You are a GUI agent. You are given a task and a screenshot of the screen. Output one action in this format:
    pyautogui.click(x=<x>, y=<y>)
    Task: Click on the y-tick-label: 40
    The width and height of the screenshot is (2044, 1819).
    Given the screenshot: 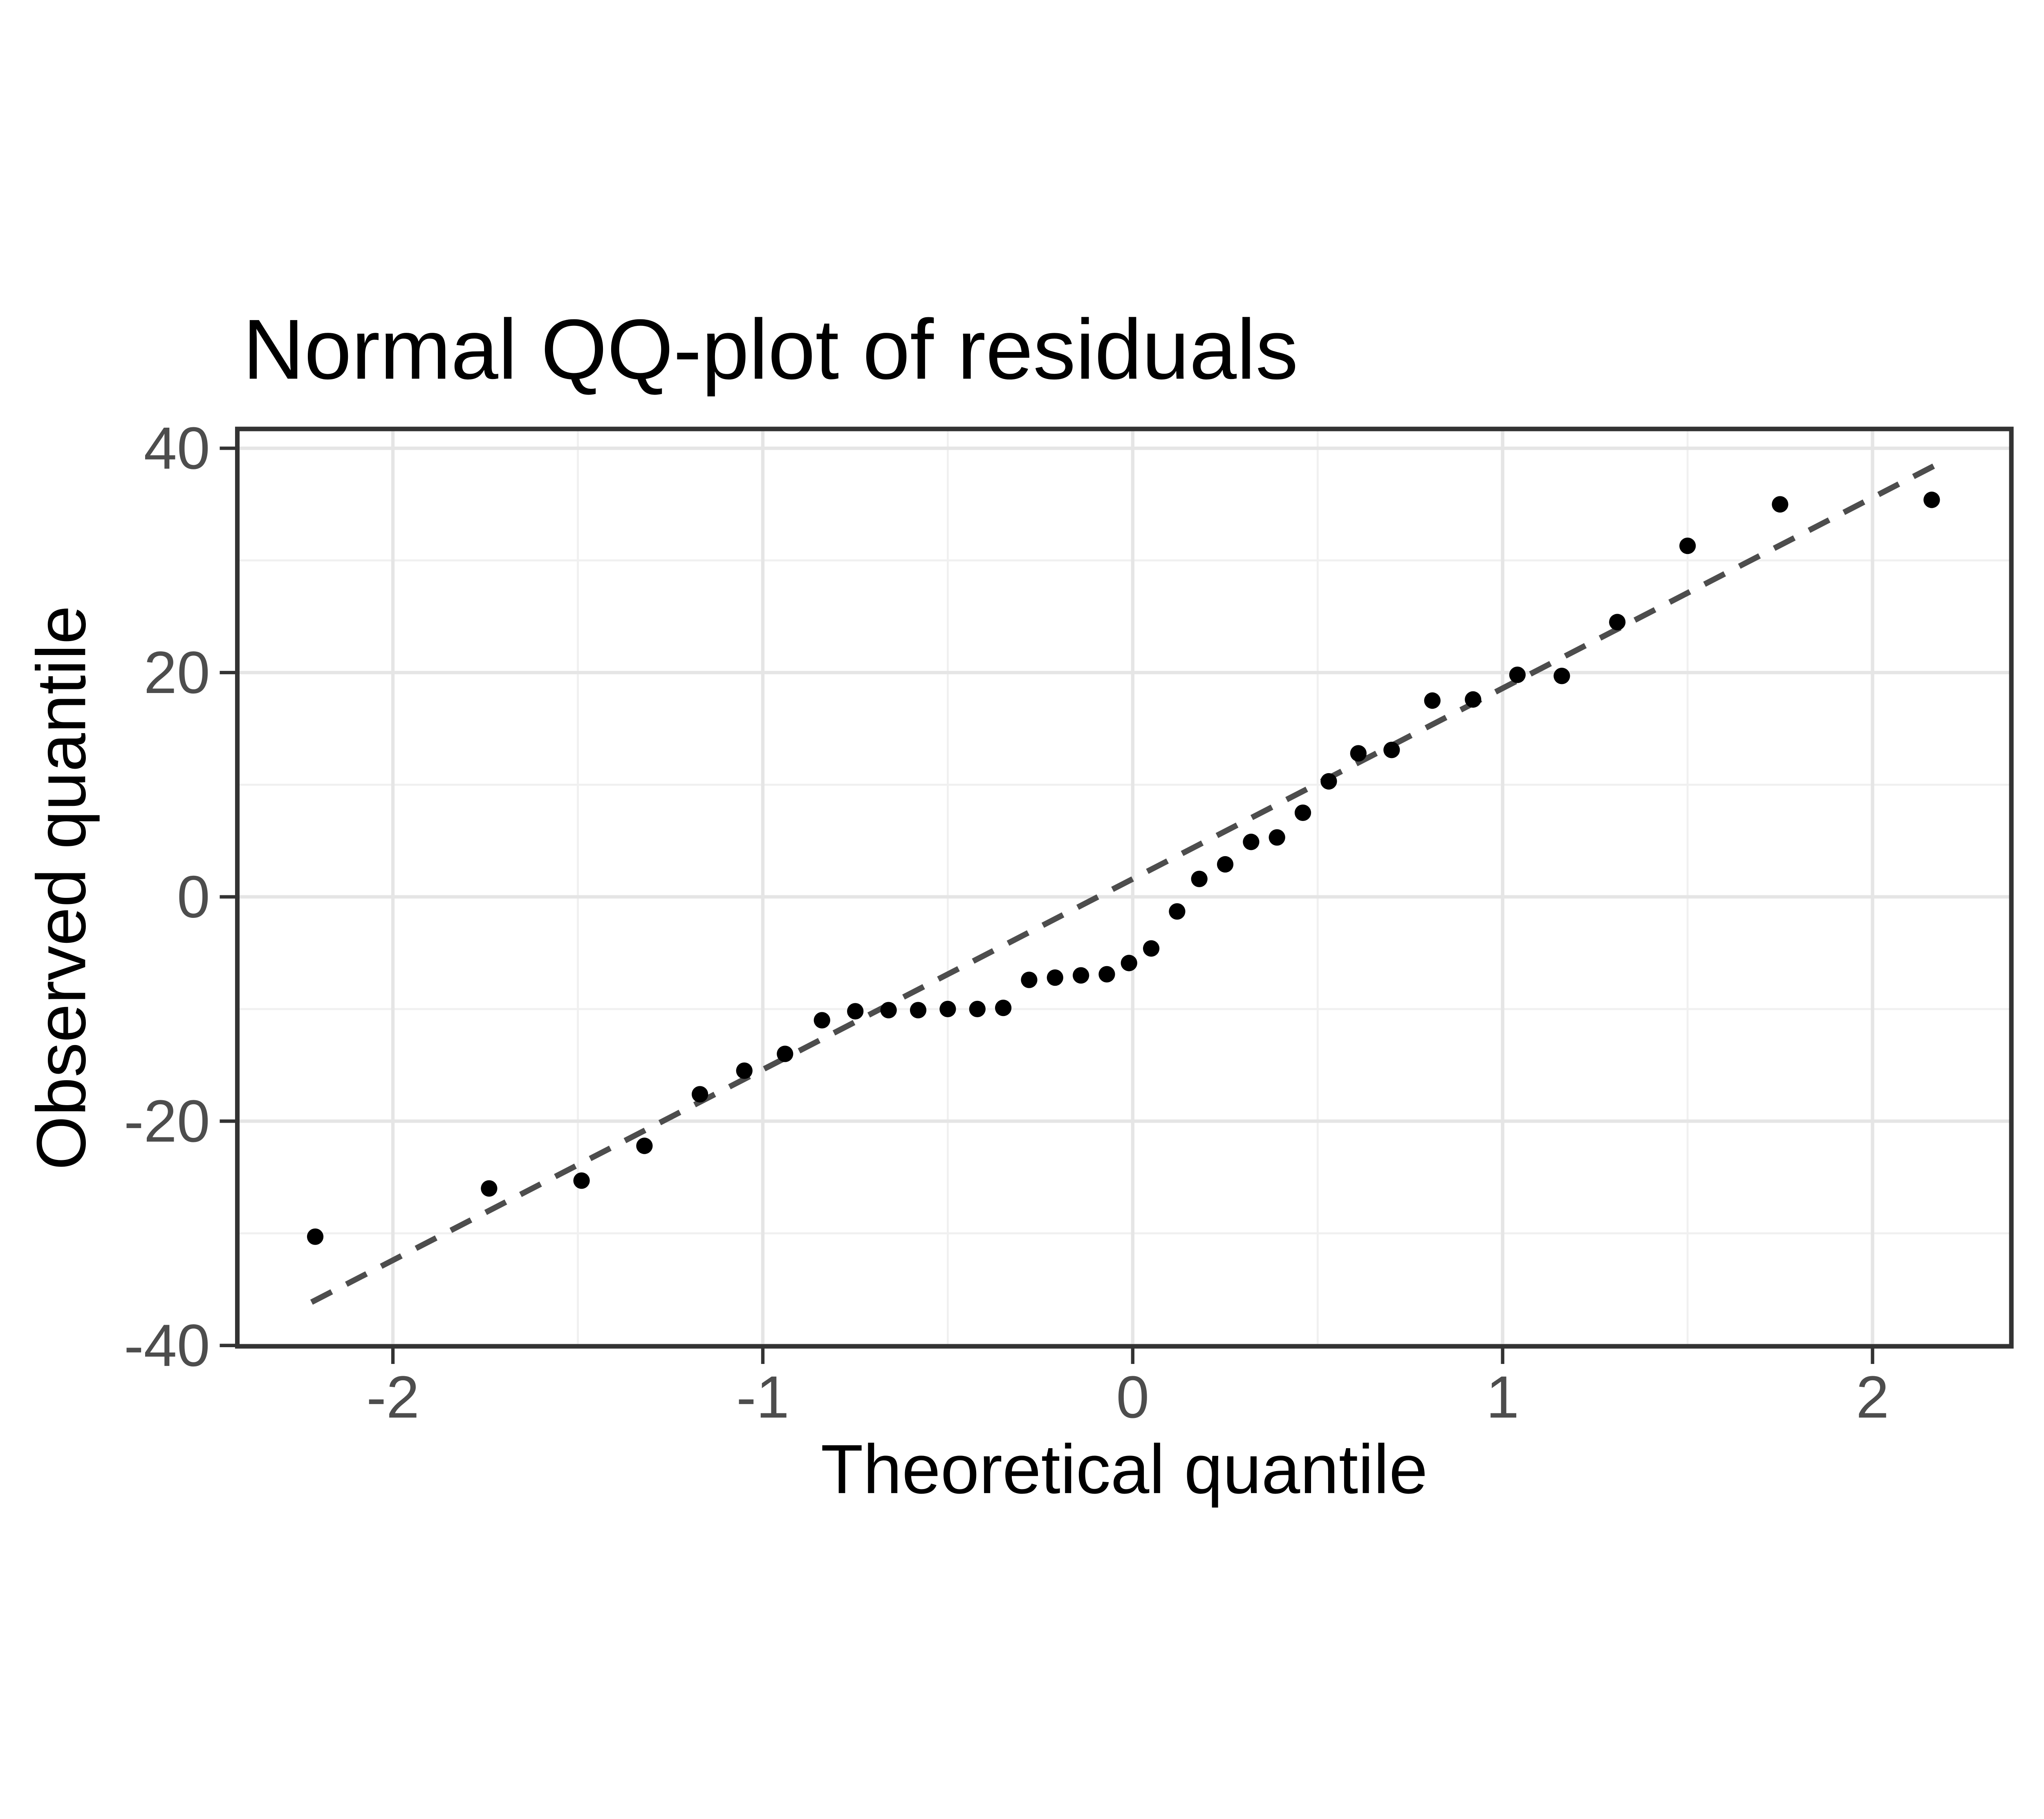 What is the action you would take?
    pyautogui.click(x=177, y=448)
    